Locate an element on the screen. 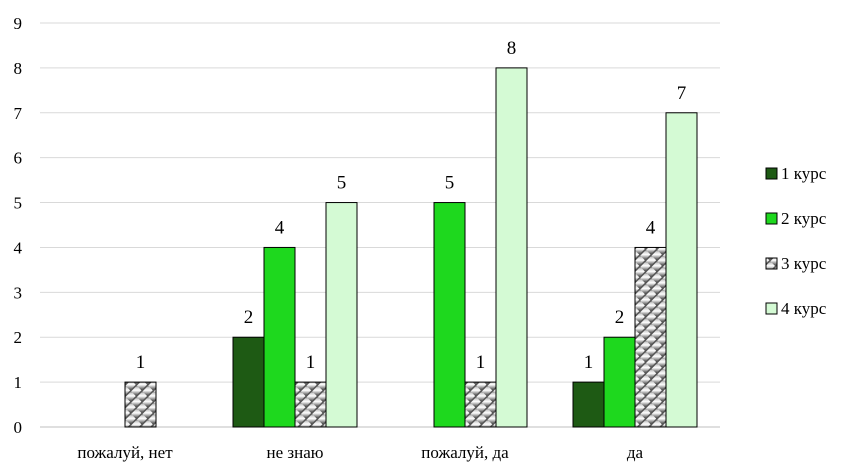 The image size is (848, 471). y-tick-label: 3 is located at coordinates (18, 292).